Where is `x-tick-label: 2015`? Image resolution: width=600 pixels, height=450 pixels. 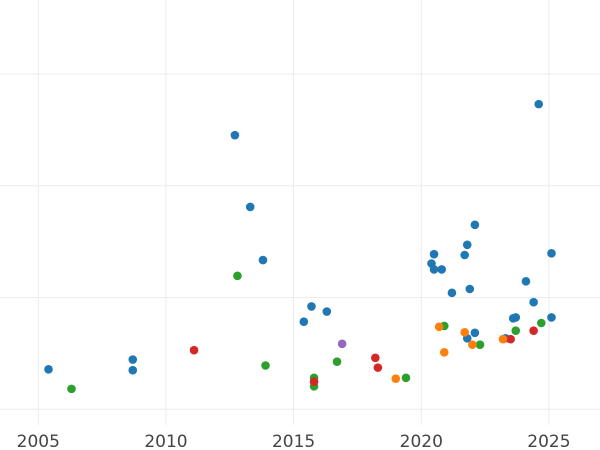
x-tick-label: 2015 is located at coordinates (293, 441).